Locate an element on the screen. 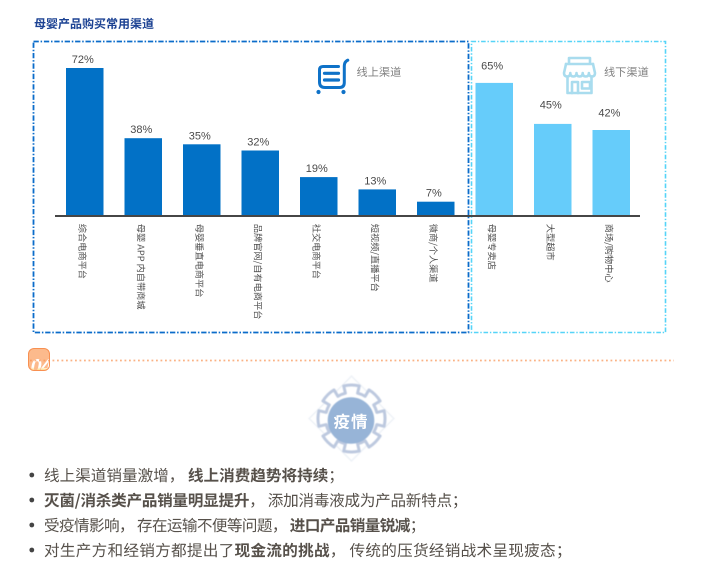  svg-text: 32% is located at coordinates (258, 143).